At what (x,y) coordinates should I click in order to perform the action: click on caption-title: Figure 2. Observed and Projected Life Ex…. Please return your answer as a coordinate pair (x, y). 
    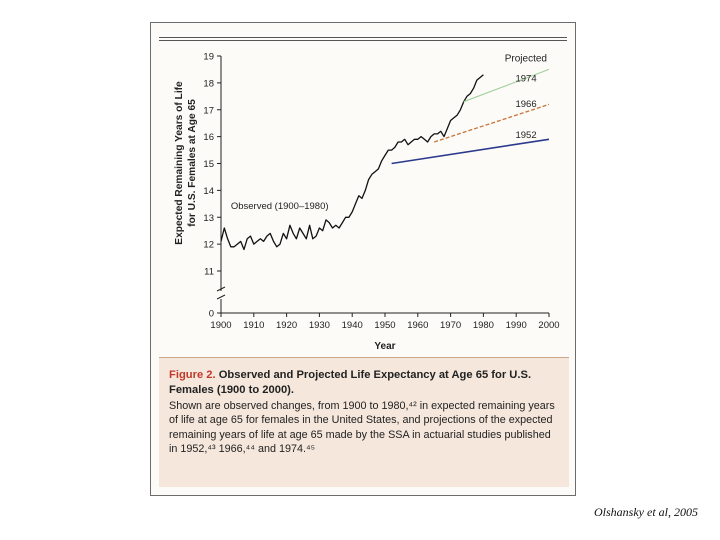
    Looking at the image, I should click on (364, 382).